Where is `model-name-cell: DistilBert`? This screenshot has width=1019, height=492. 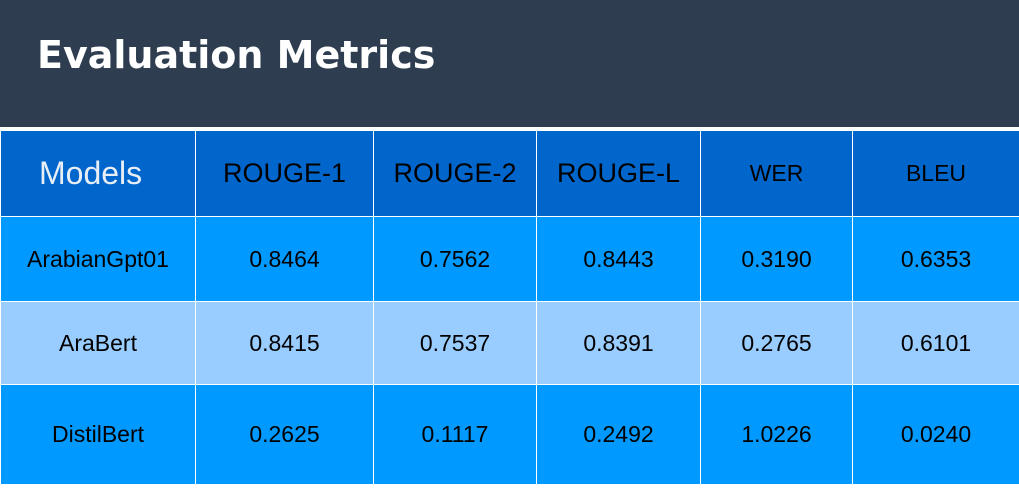 model-name-cell: DistilBert is located at coordinates (98, 434).